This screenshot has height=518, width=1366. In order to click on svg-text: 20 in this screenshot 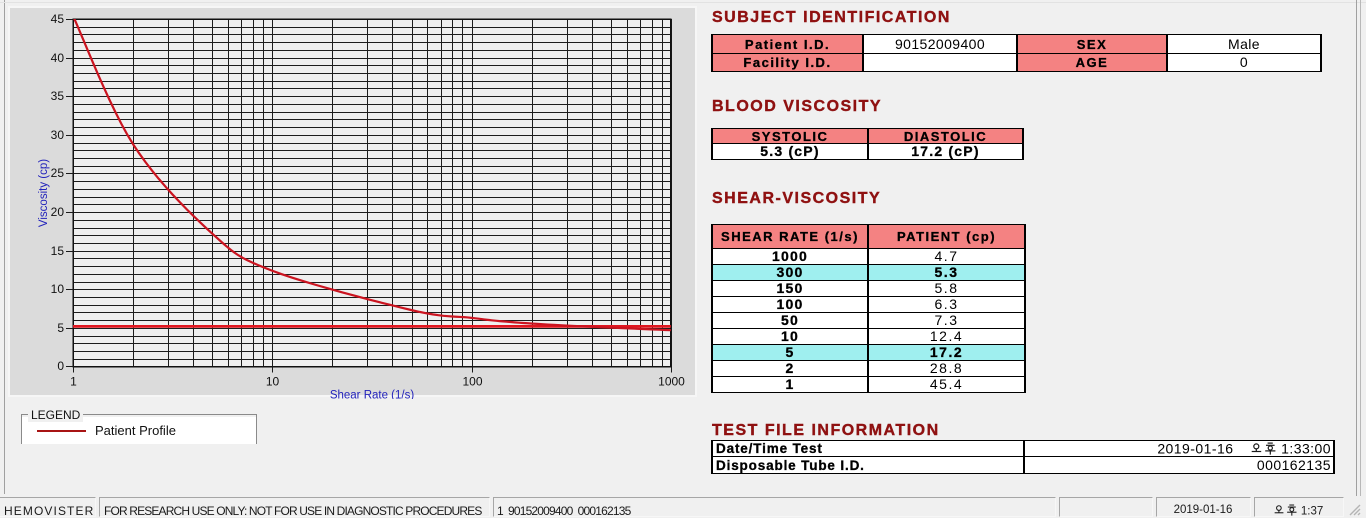, I will do `click(58, 212)`.